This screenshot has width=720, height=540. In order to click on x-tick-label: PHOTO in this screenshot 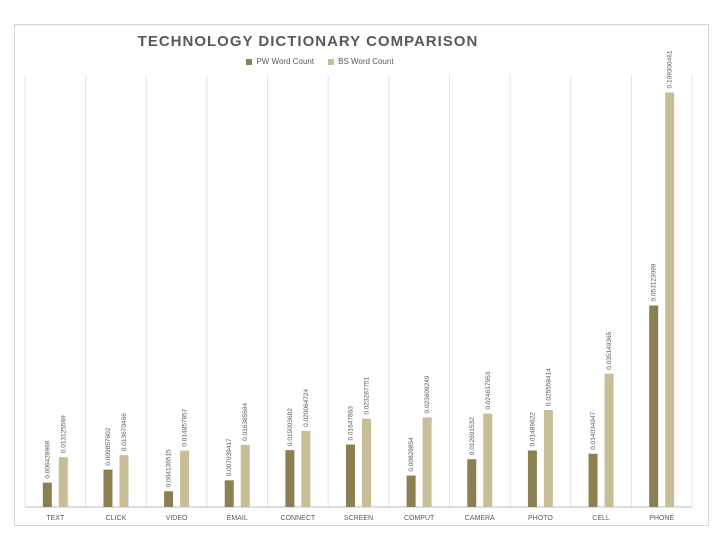, I will do `click(540, 518)`.